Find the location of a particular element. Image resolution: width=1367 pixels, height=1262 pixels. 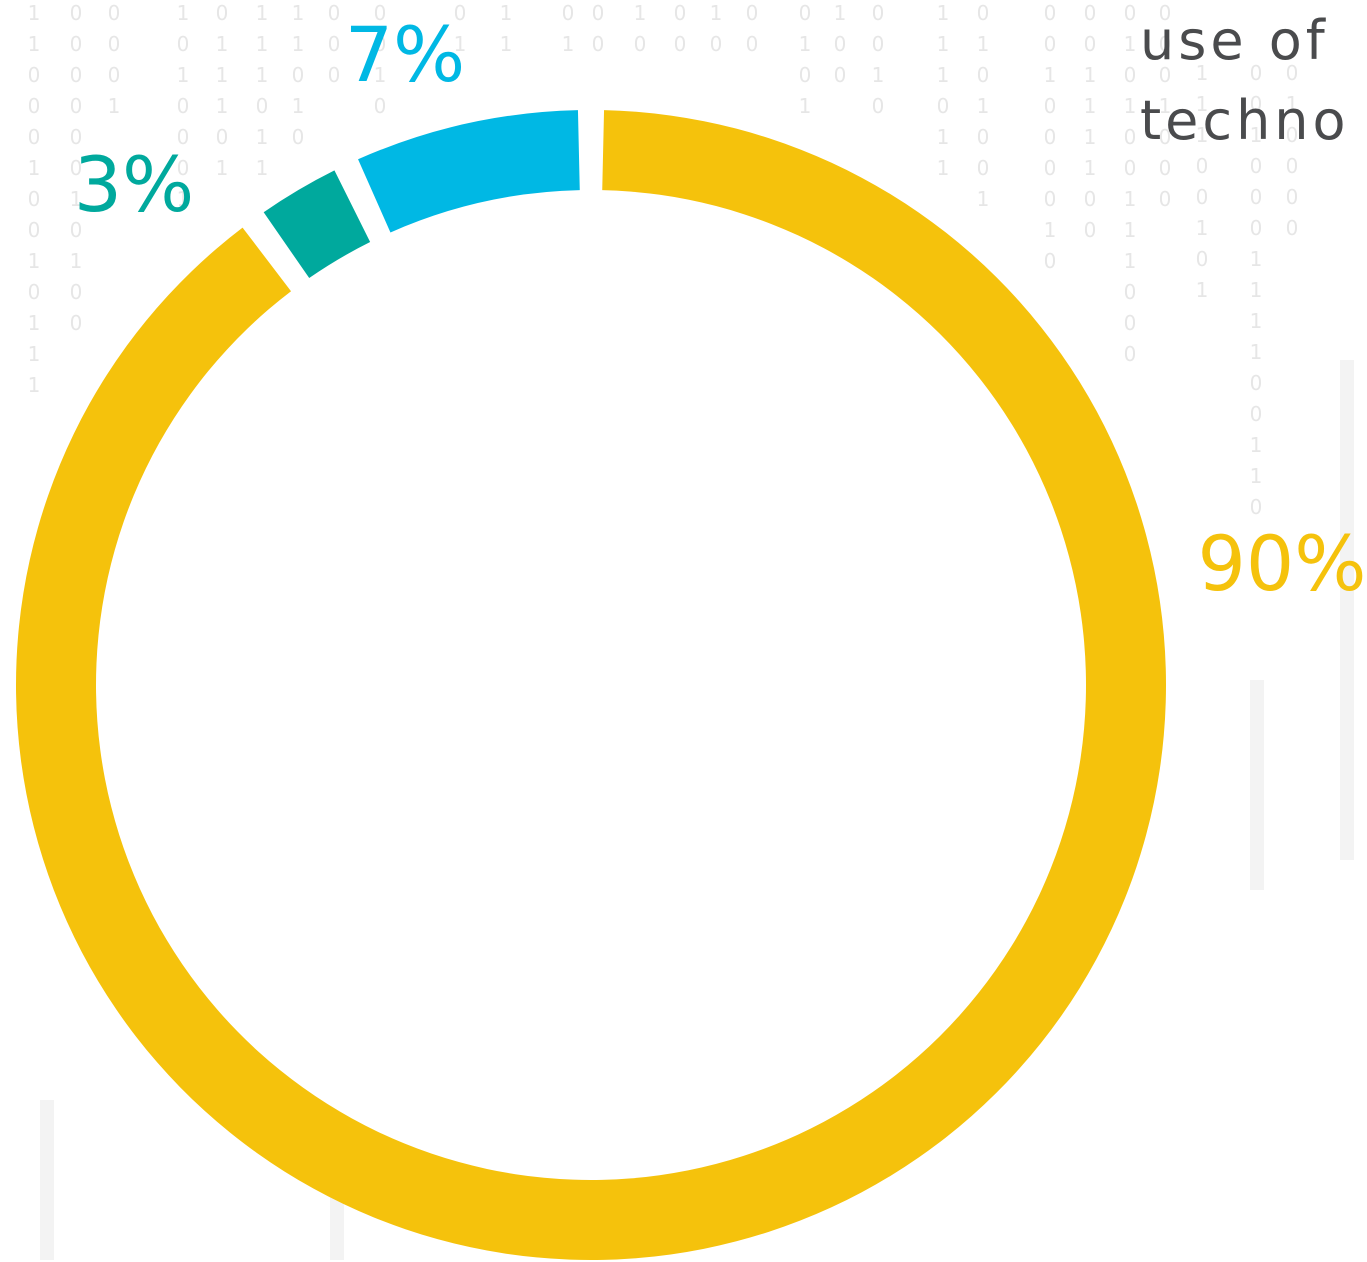

heading-line-1: use of is located at coordinates (1234, 41).